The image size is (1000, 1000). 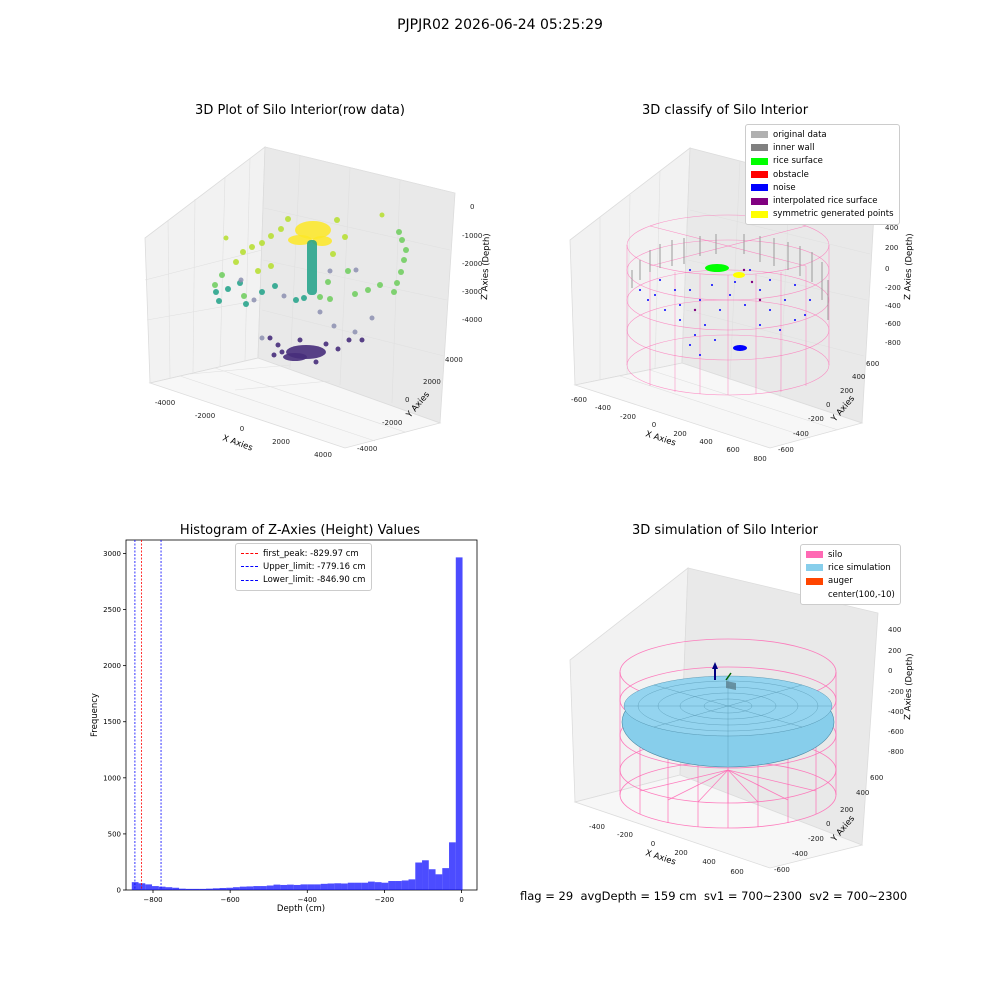 What do you see at coordinates (301, 909) in the screenshot?
I see `histogram-xlabel: Depth (cm)` at bounding box center [301, 909].